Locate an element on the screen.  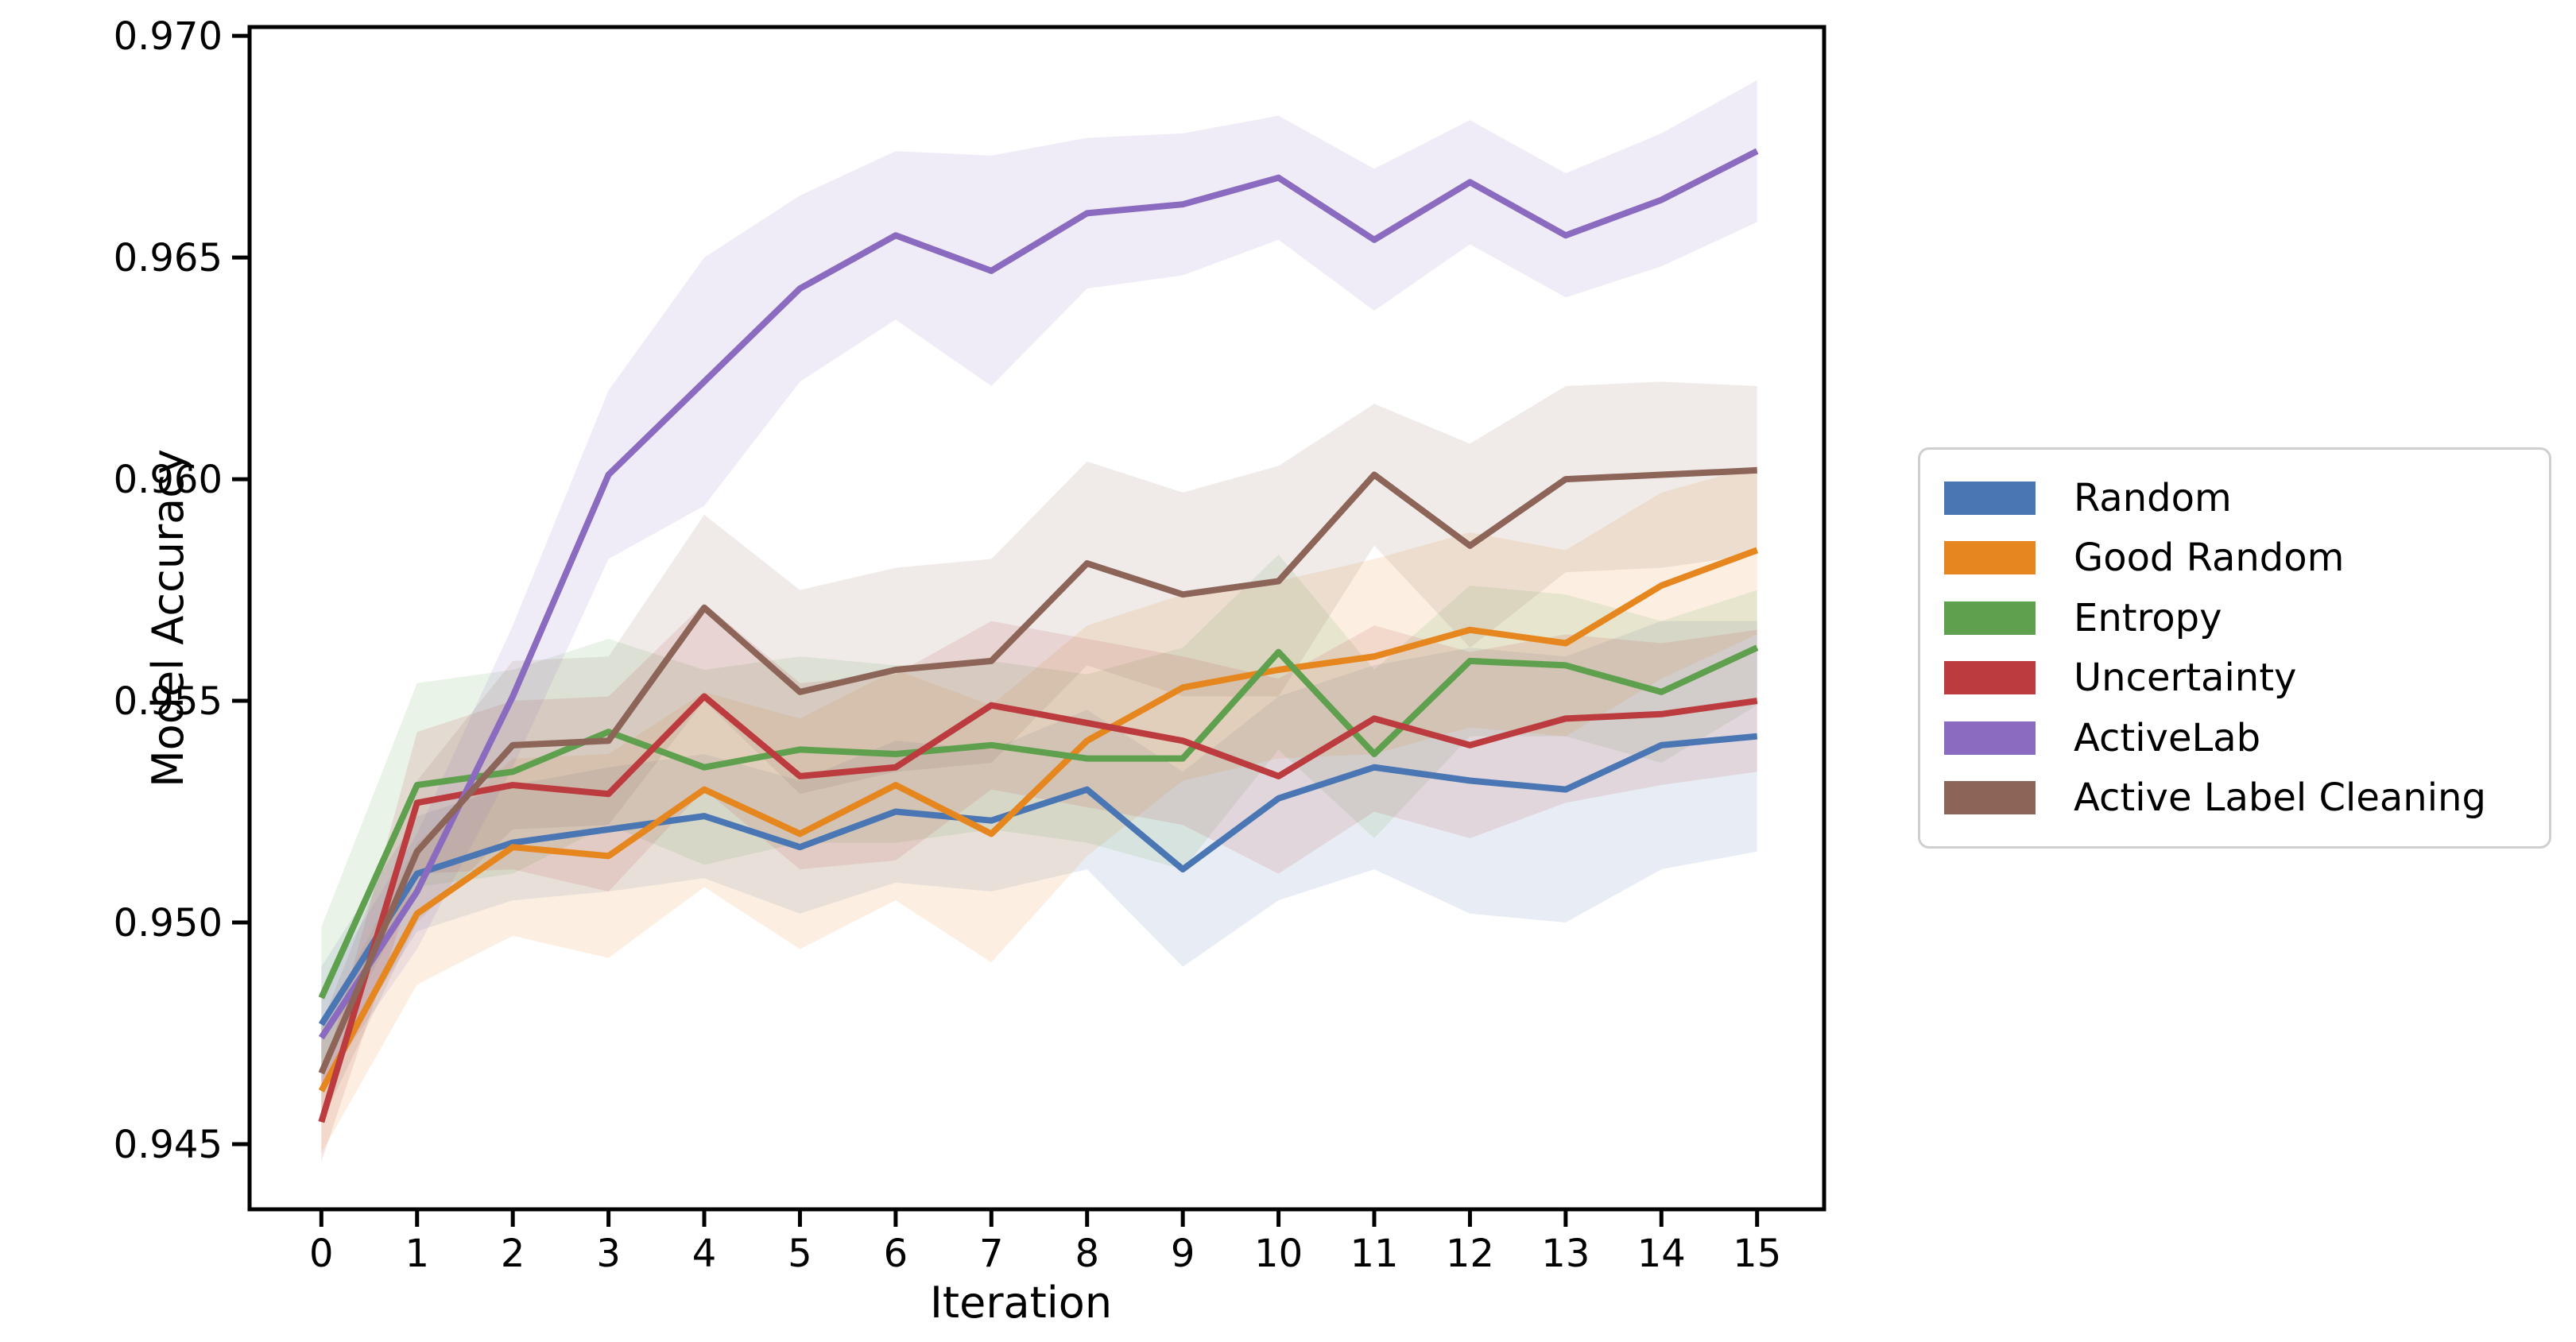
x-tick-label: 11 is located at coordinates (1374, 1254).